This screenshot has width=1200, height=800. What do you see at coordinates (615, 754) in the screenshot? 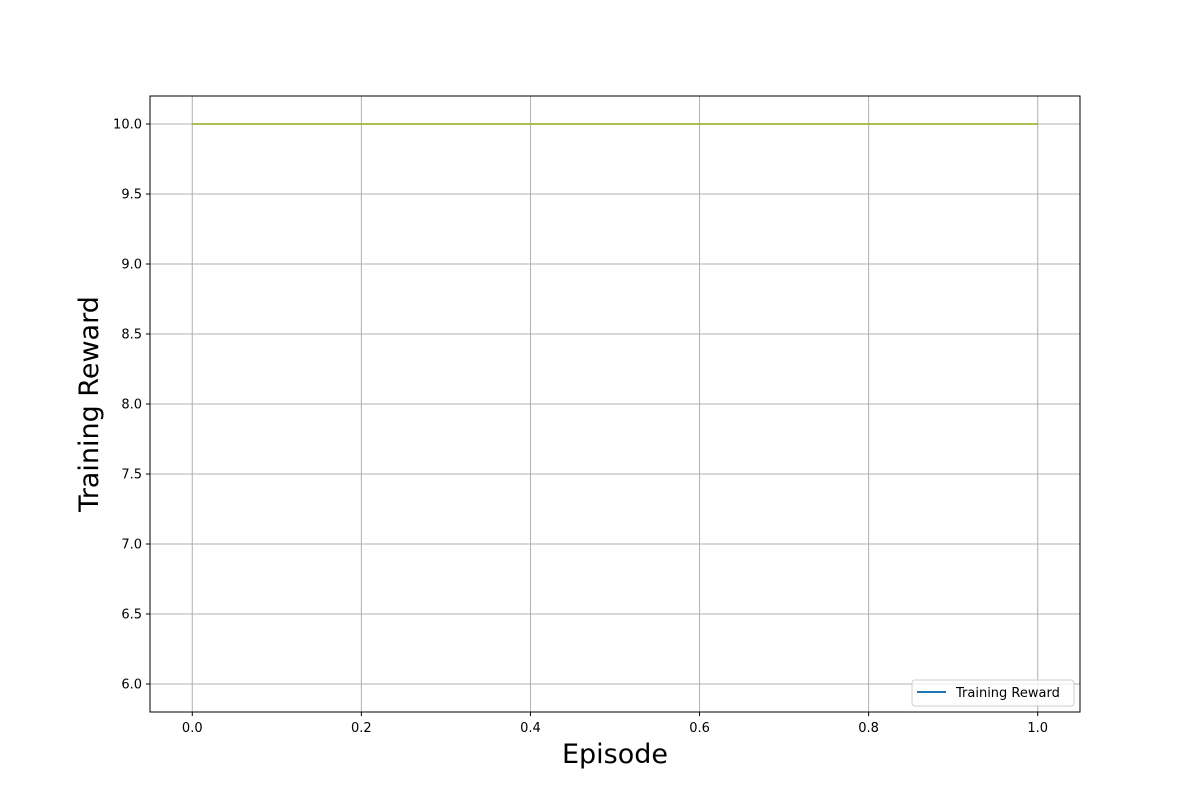
I see `x-axis-label: Episode` at bounding box center [615, 754].